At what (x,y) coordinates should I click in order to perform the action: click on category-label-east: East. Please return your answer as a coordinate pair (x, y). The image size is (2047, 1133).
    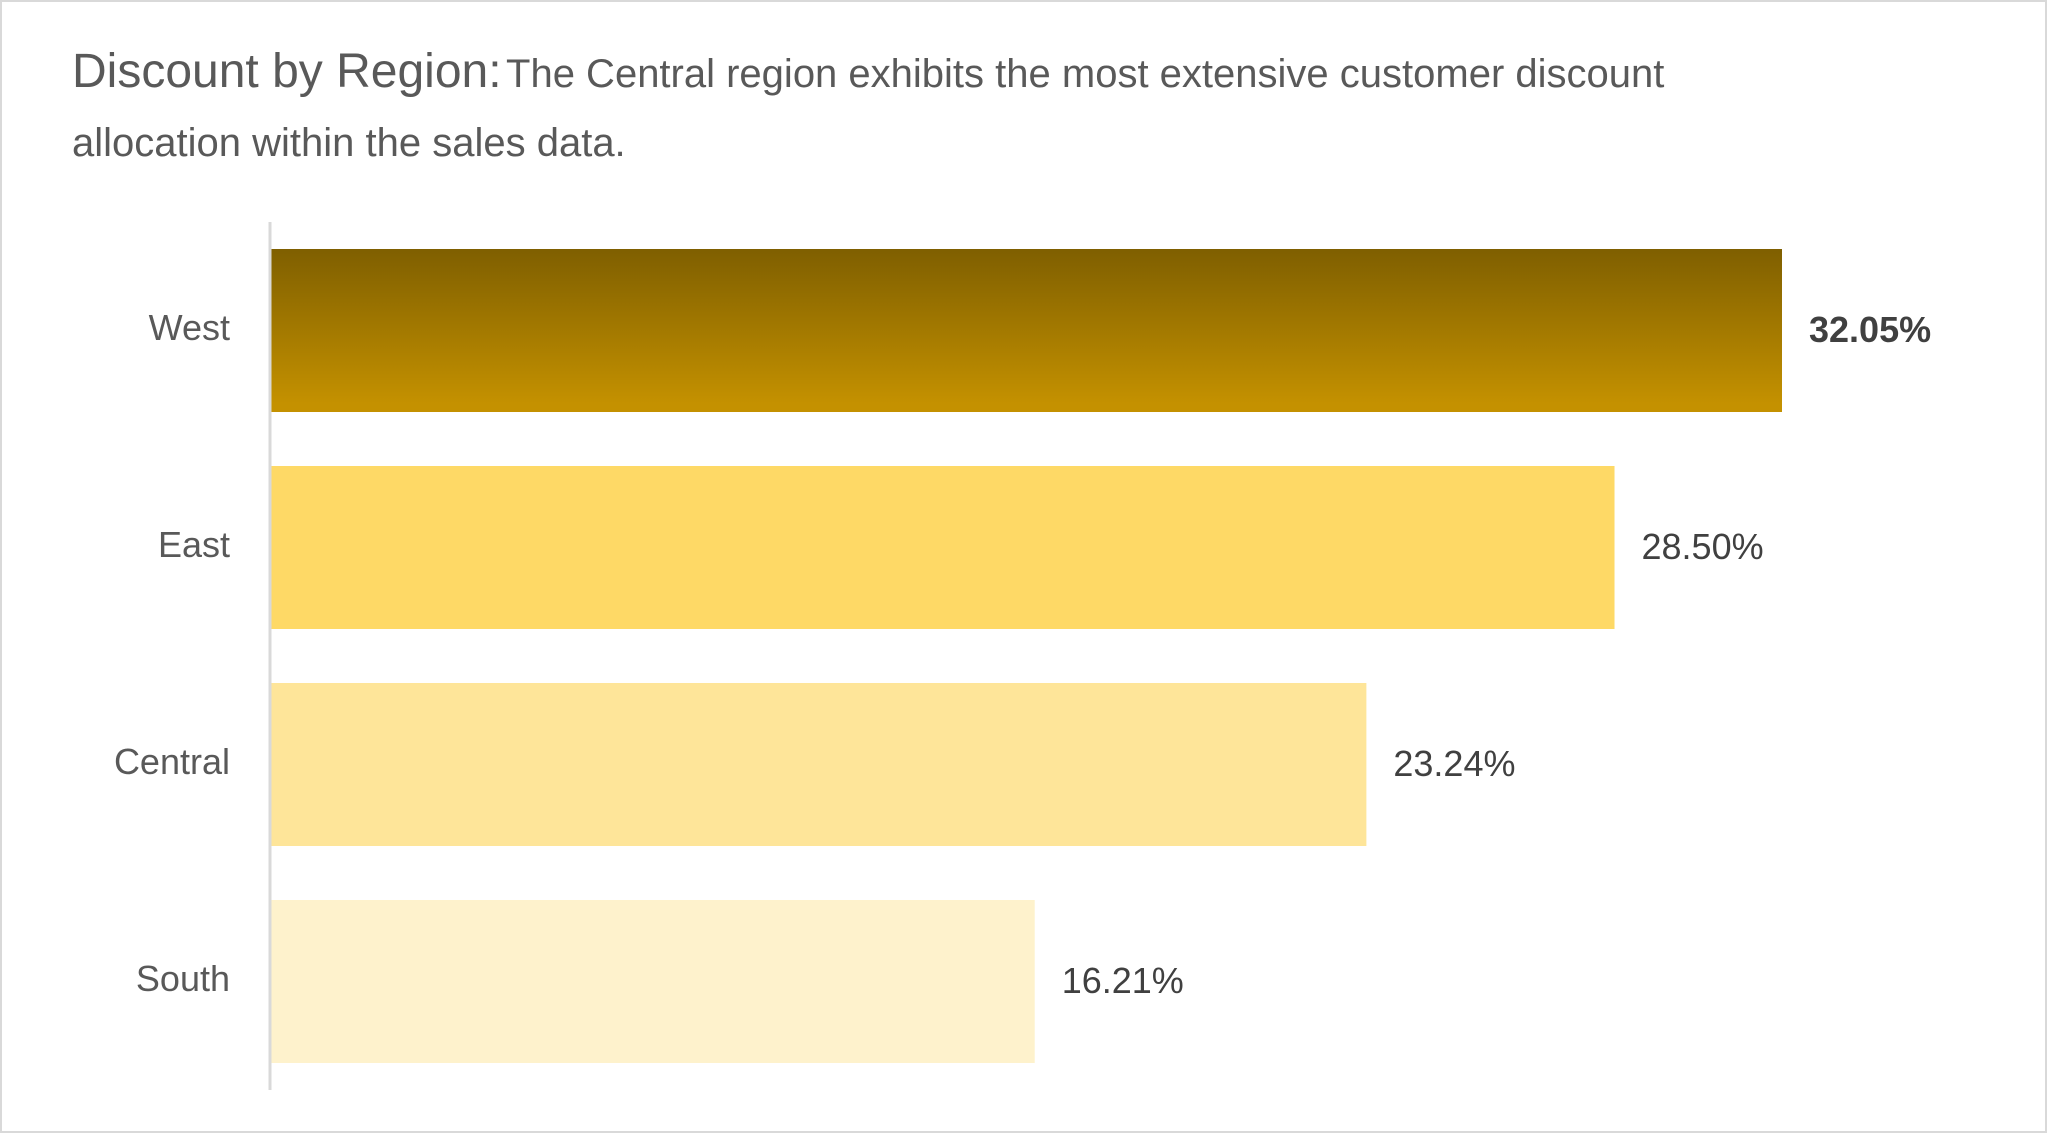
    Looking at the image, I should click on (194, 544).